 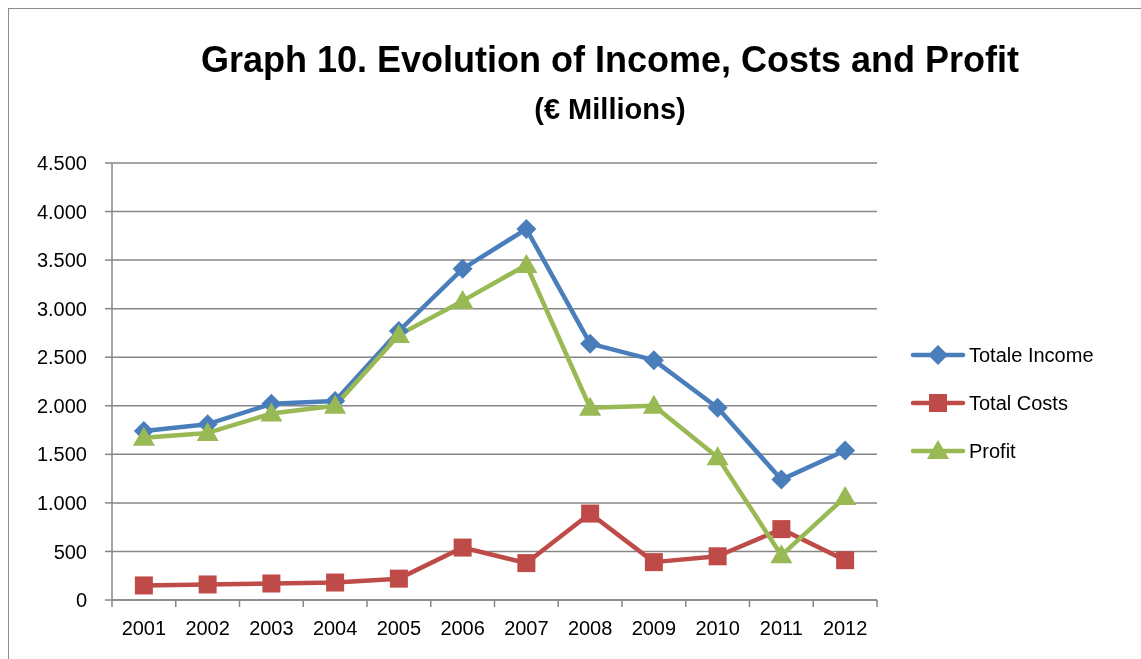 I want to click on y-tick-label: 4.500, so click(x=61, y=163).